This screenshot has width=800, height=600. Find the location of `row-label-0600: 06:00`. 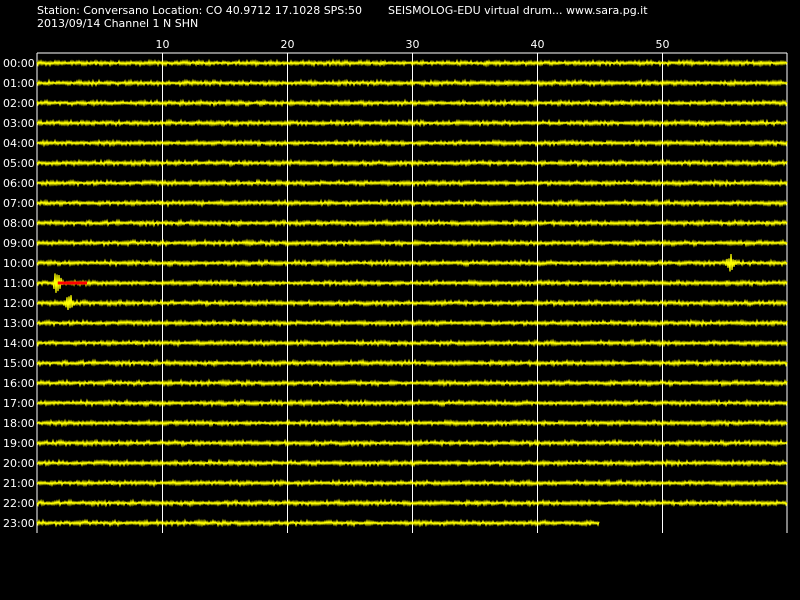

row-label-0600: 06:00 is located at coordinates (19, 183).